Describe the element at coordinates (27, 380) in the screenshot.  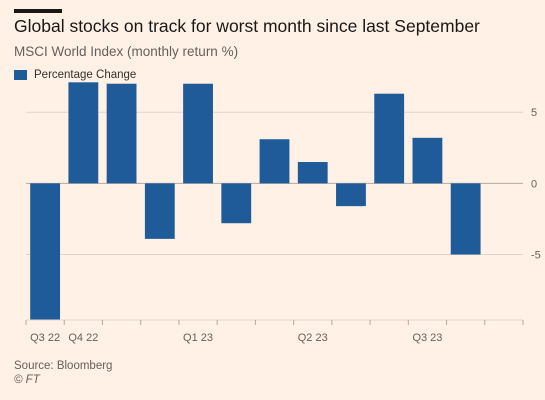
I see `ft-credit: © FT` at that location.